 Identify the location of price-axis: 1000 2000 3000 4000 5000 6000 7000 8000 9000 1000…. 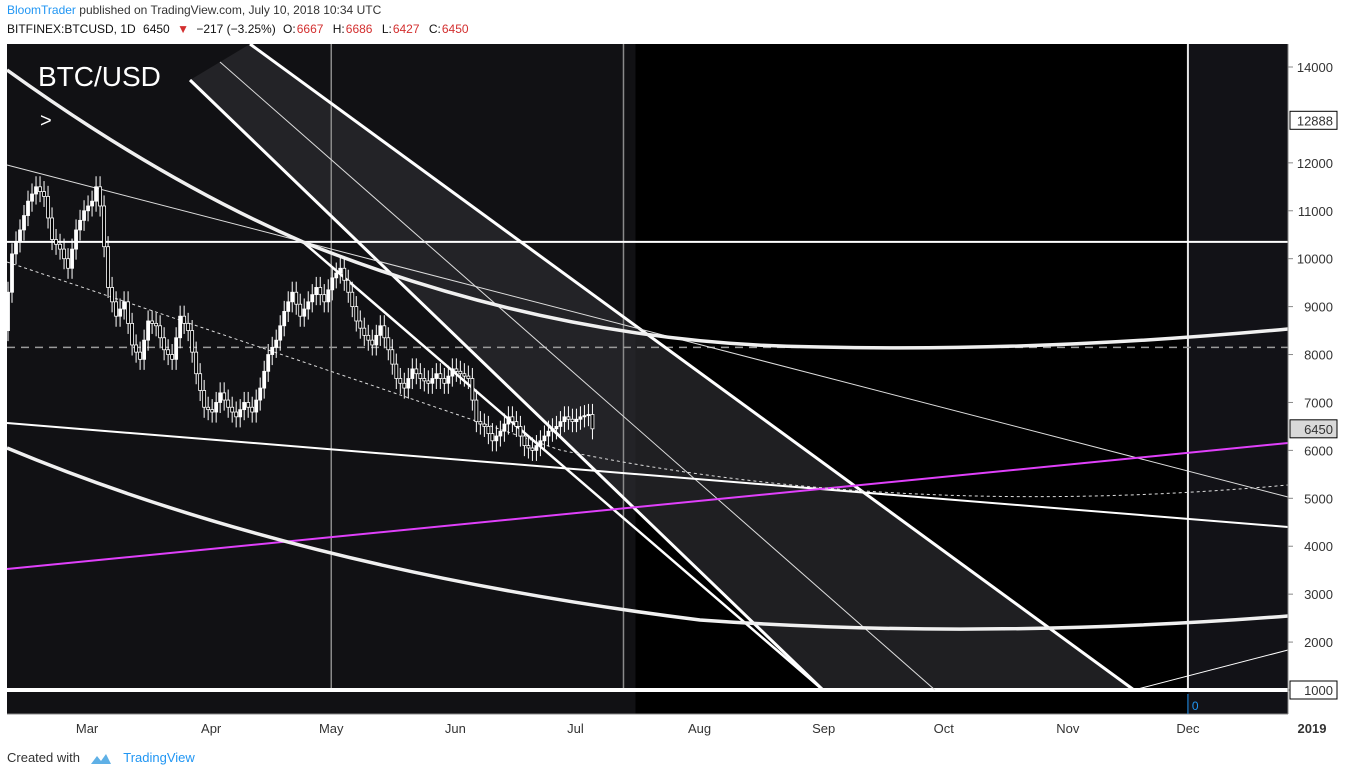
(1317, 379).